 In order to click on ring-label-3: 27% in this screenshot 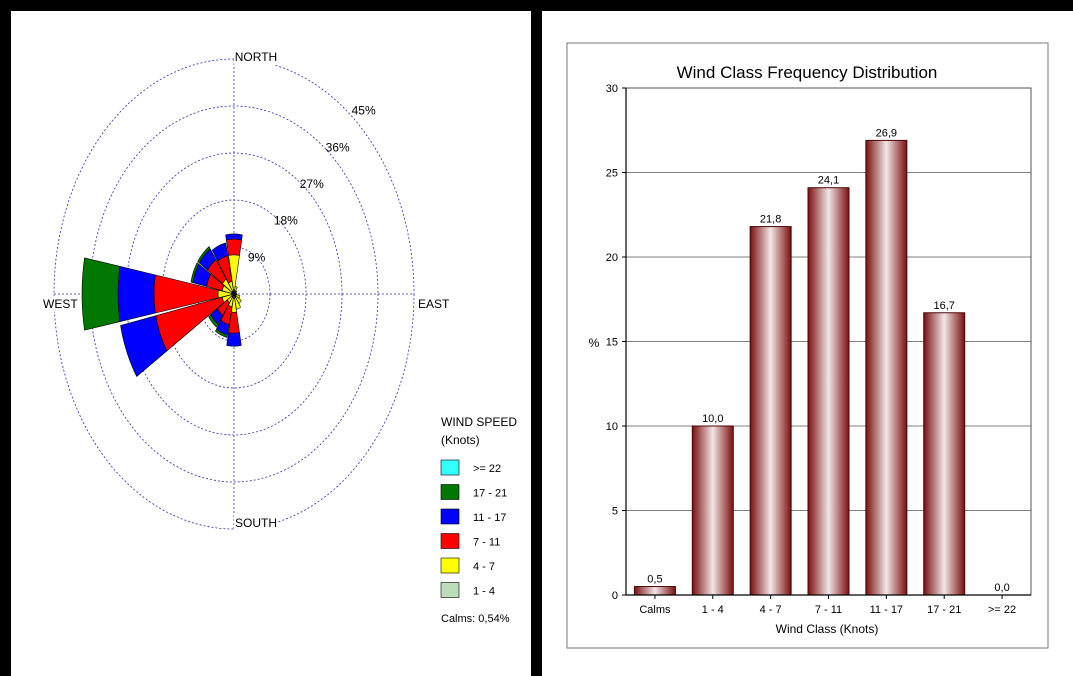, I will do `click(312, 184)`.